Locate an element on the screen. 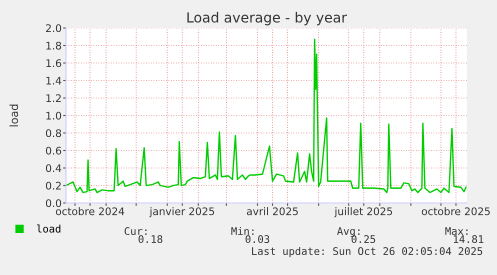 The width and height of the screenshot is (497, 275). y-tick-label: 2.0 is located at coordinates (54, 28).